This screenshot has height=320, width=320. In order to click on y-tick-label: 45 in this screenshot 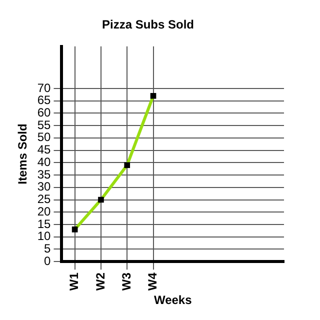, I will do `click(44, 149)`.